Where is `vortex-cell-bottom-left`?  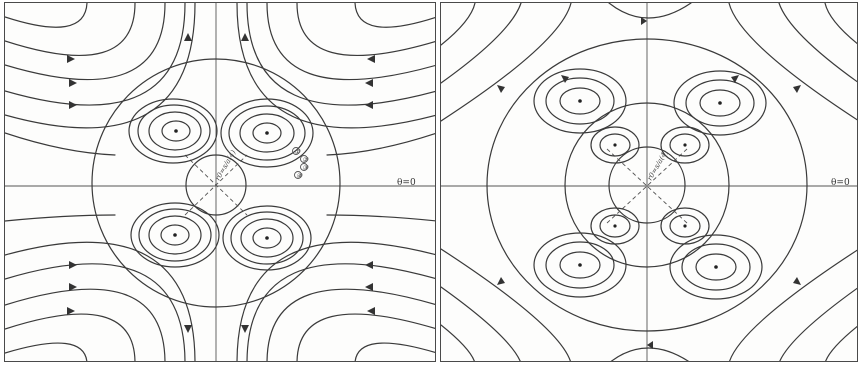
vortex-cell-bottom-left is located at coordinates (175, 235).